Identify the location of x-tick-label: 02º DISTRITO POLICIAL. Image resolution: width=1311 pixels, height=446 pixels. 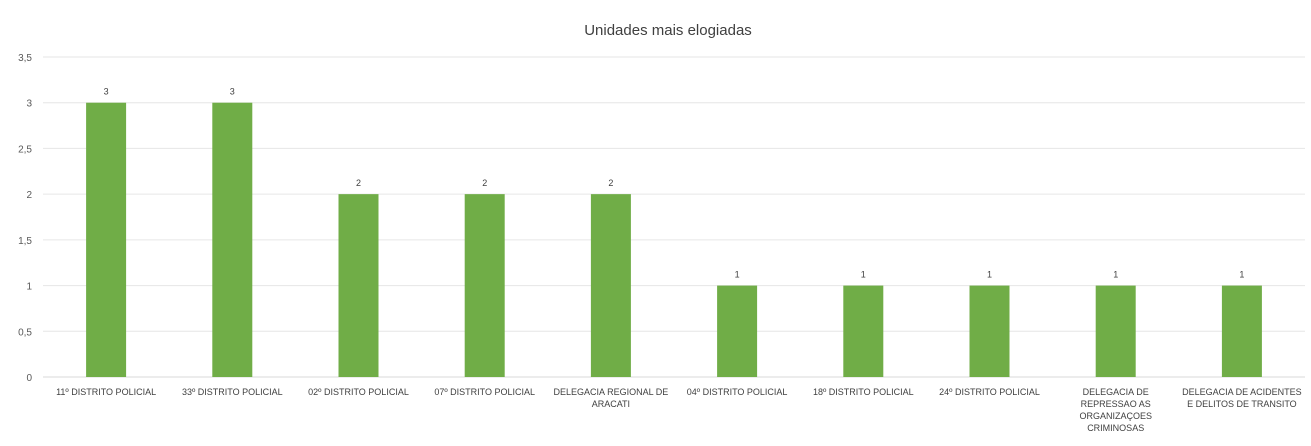
(358, 392).